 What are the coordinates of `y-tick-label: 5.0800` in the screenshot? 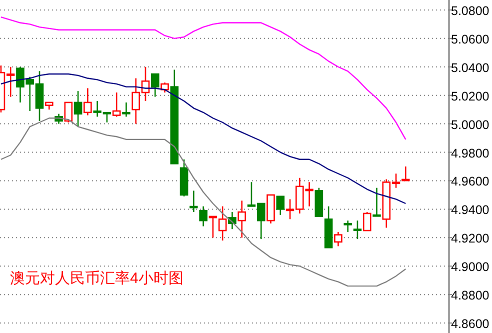 It's located at (470, 11).